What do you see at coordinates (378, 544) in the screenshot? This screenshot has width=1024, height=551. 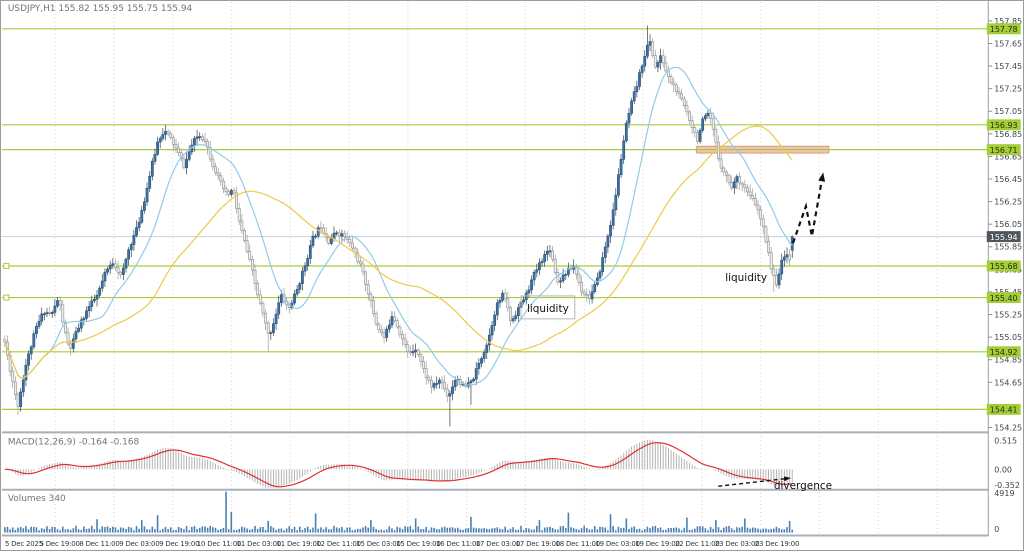 I see `time-label: 15 Dec 03:00` at bounding box center [378, 544].